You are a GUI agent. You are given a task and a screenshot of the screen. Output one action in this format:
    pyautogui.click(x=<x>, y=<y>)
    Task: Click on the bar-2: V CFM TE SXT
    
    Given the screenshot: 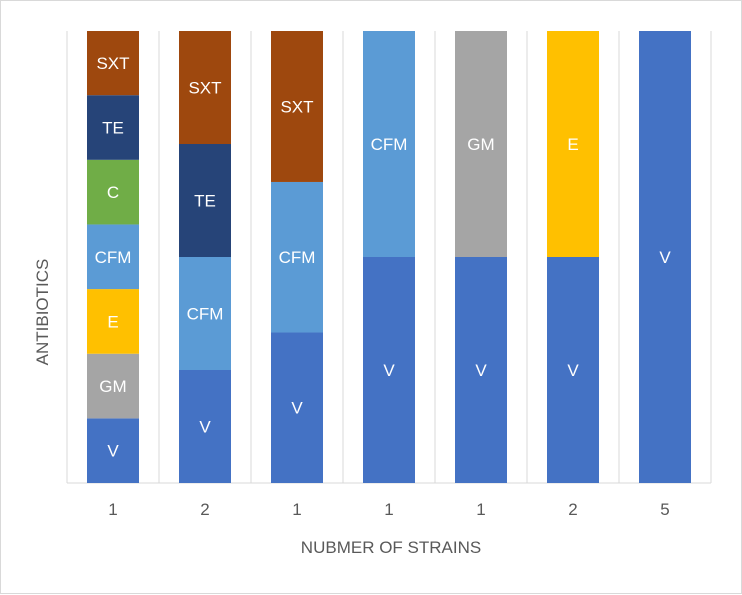 What is the action you would take?
    pyautogui.click(x=205, y=257)
    